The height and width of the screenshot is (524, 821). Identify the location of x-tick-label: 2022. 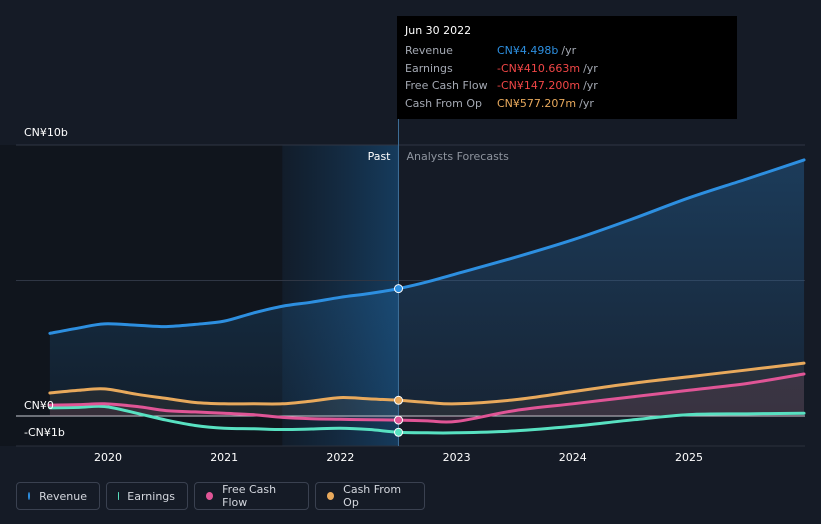
(340, 457).